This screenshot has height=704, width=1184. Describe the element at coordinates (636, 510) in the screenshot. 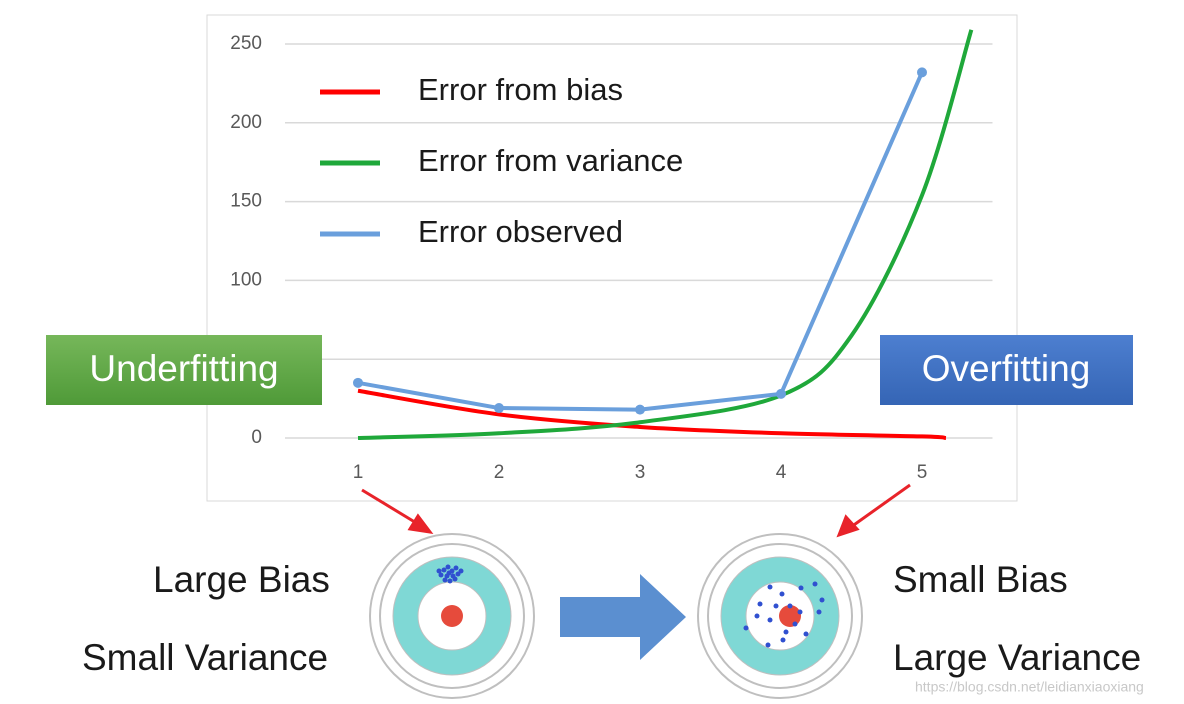

I see `pointer-arrows` at that location.